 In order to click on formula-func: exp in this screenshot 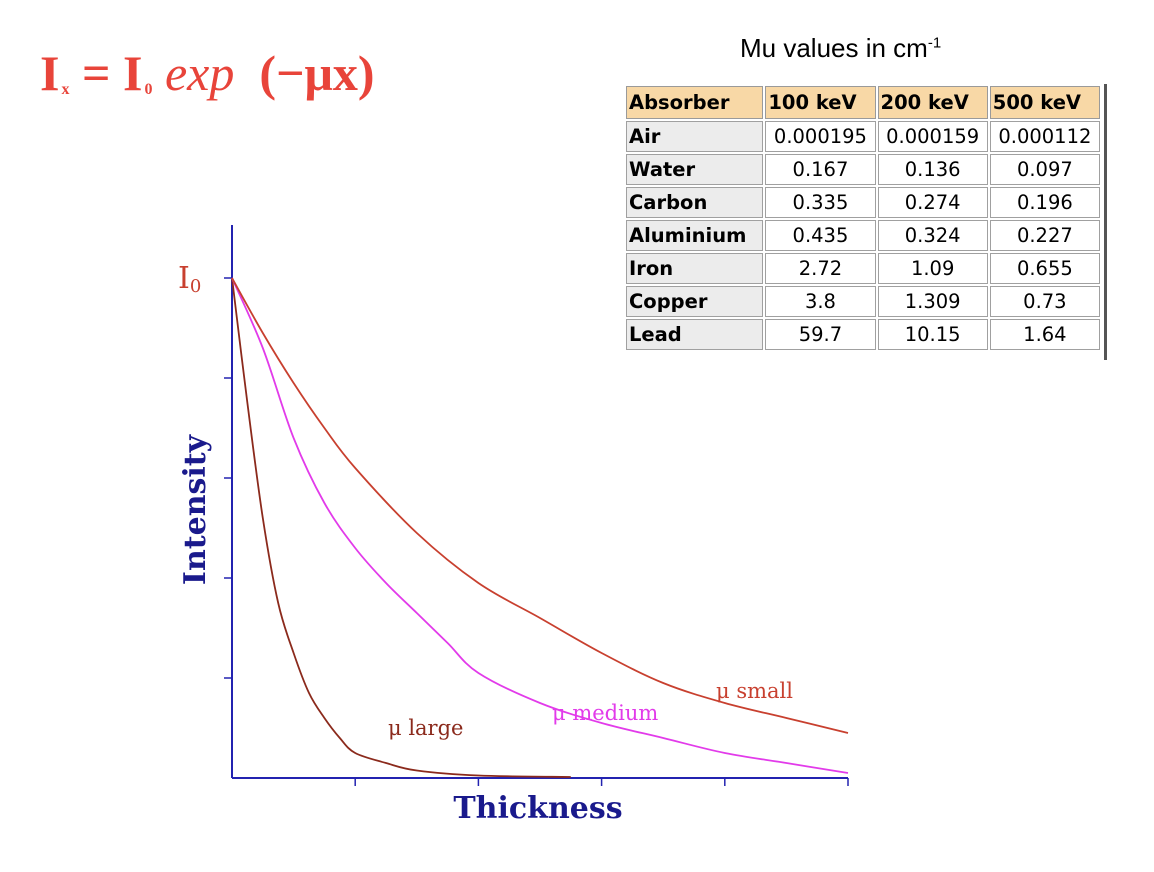, I will do `click(199, 73)`.